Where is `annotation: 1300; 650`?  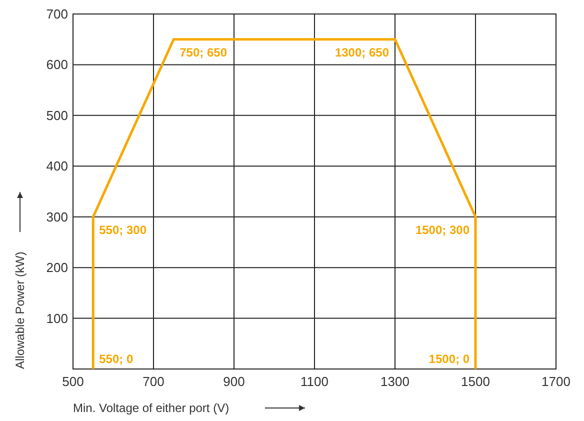
annotation: 1300; 650 is located at coordinates (362, 52).